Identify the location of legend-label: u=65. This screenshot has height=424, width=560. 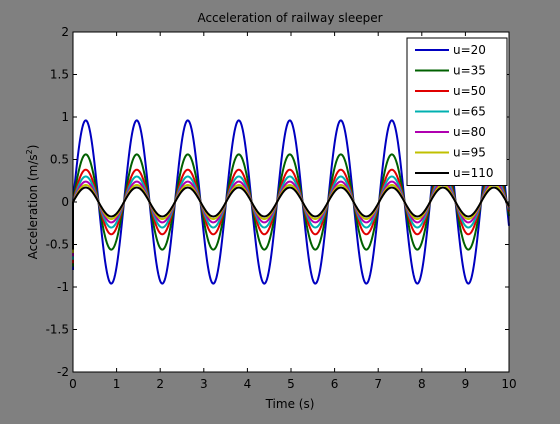
(469, 112).